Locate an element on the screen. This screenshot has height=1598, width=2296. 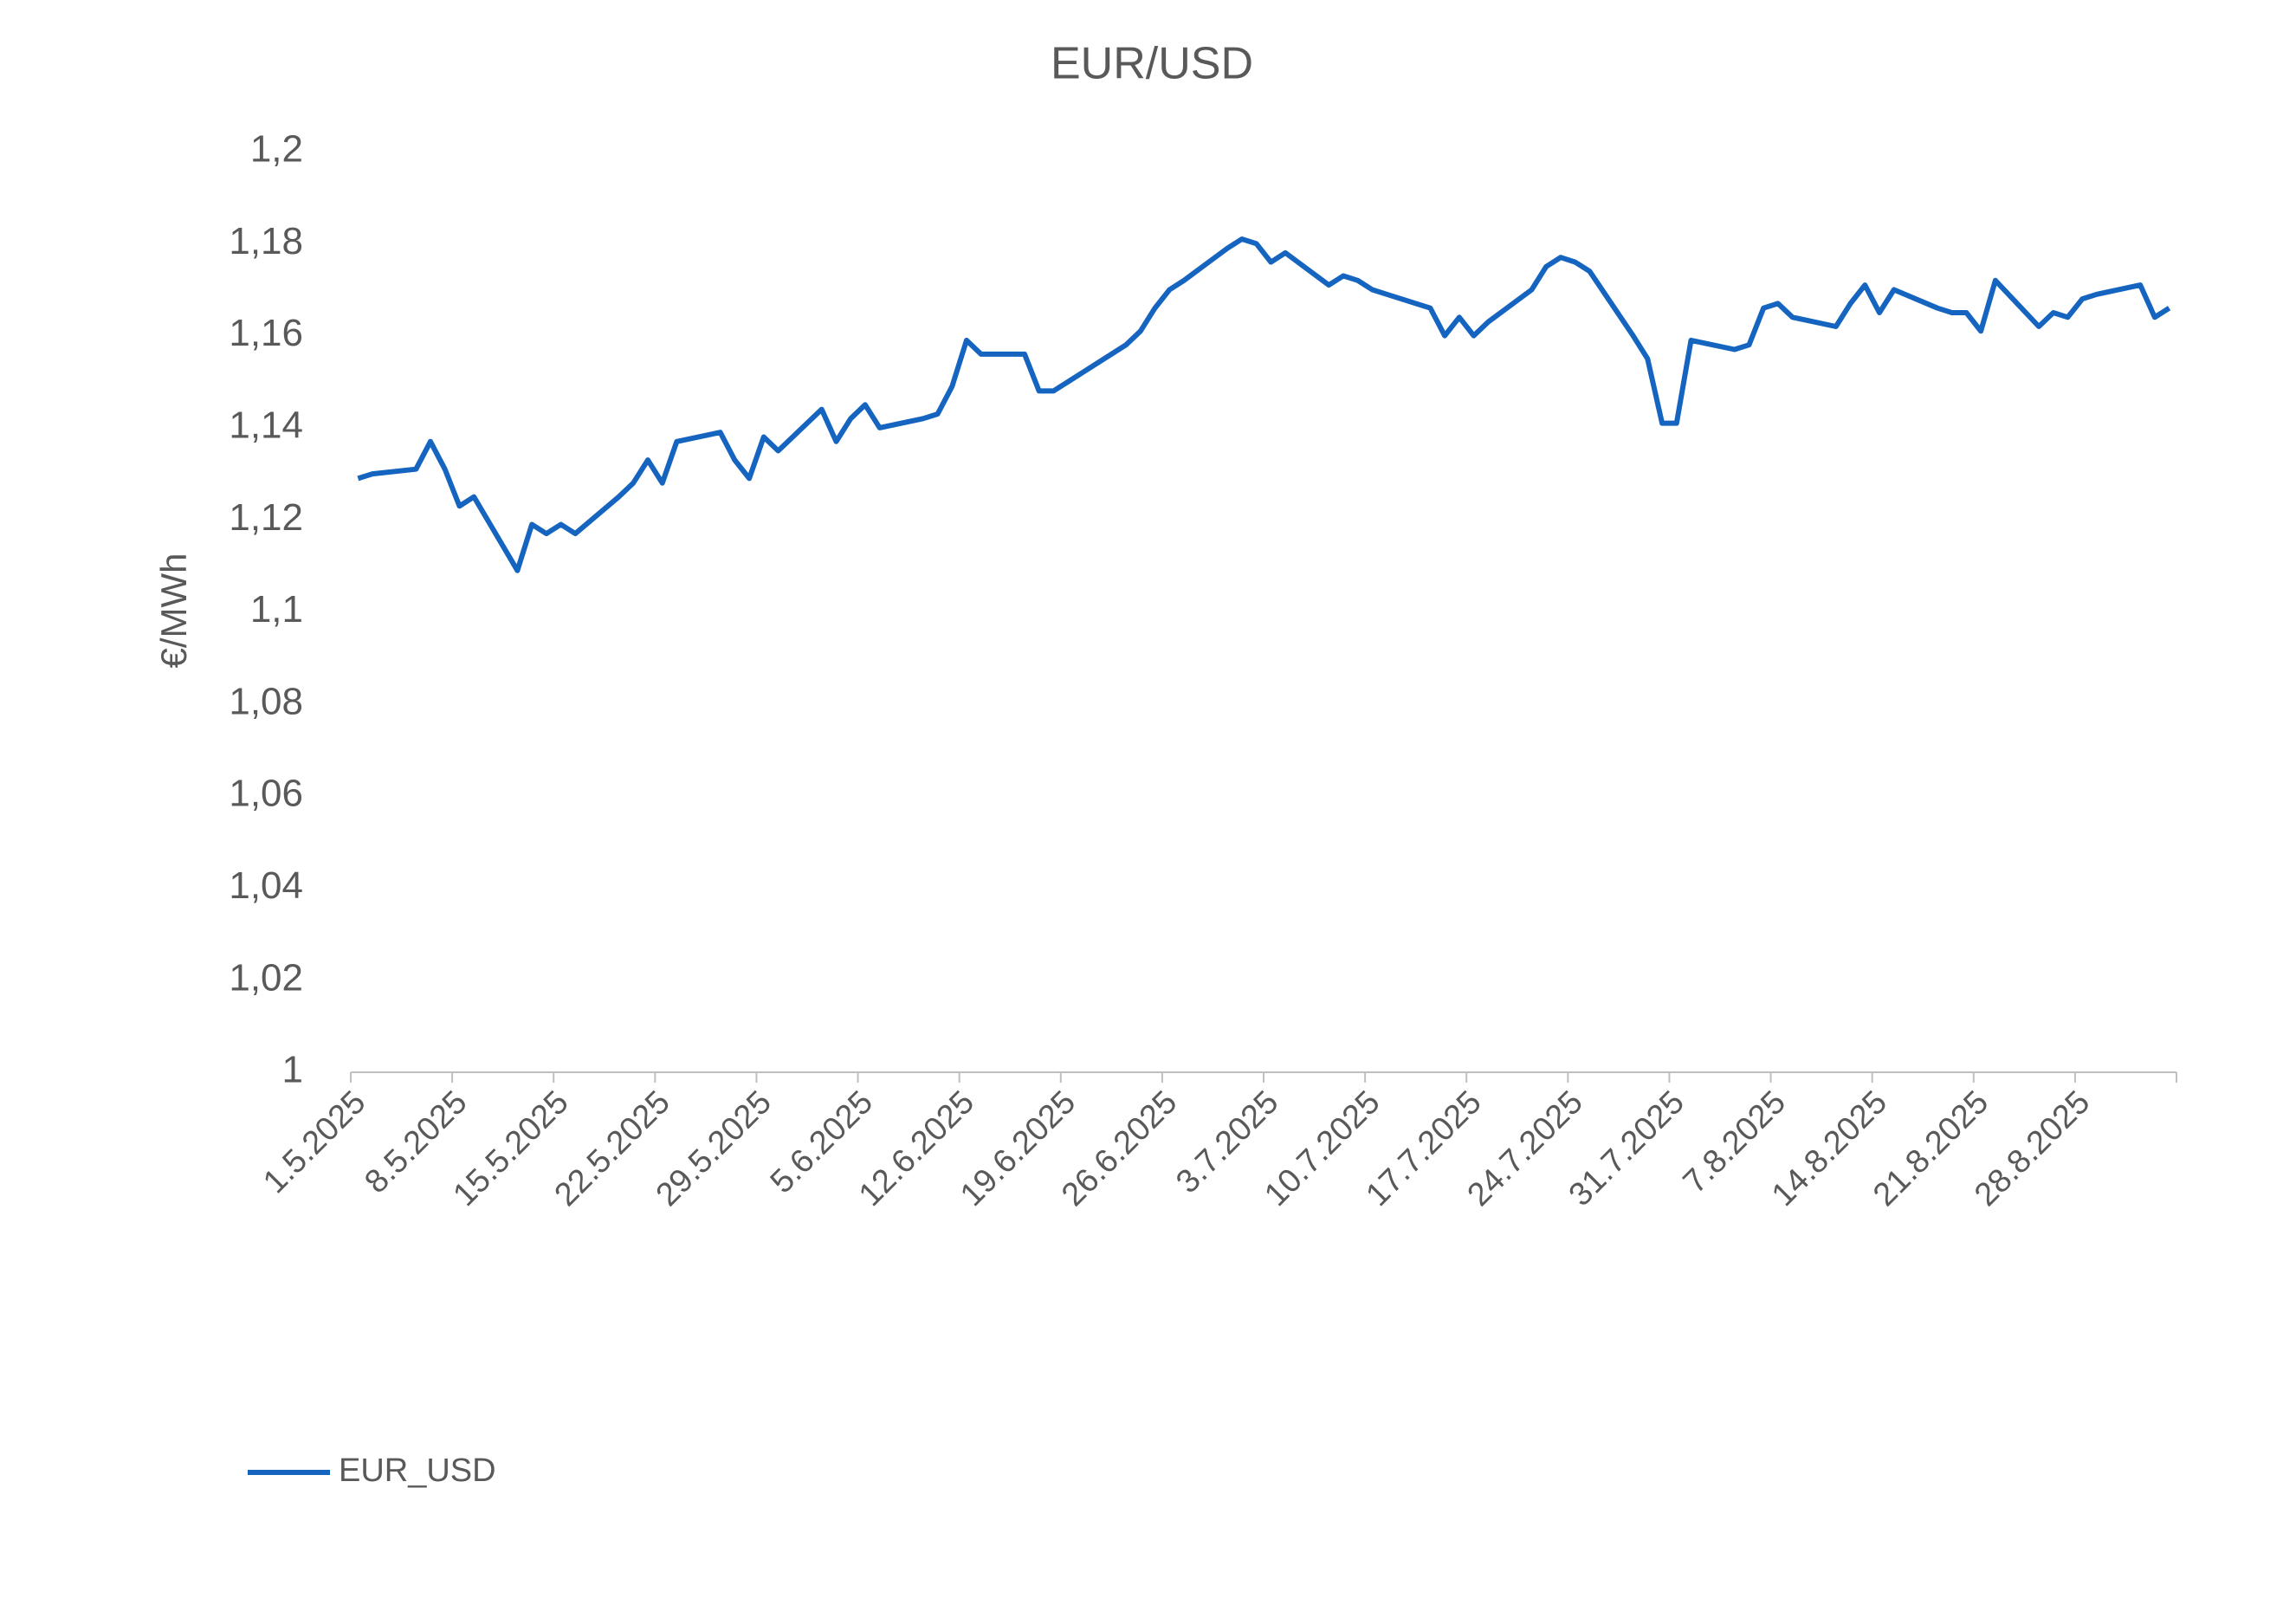
y-tick-label: 1,1 is located at coordinates (276, 609).